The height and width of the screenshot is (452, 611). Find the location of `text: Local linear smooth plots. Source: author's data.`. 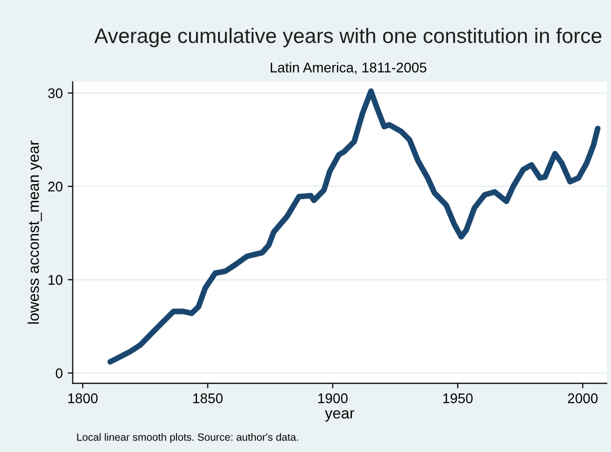

text: Local linear smooth plots. Source: author's data. is located at coordinates (187, 438).